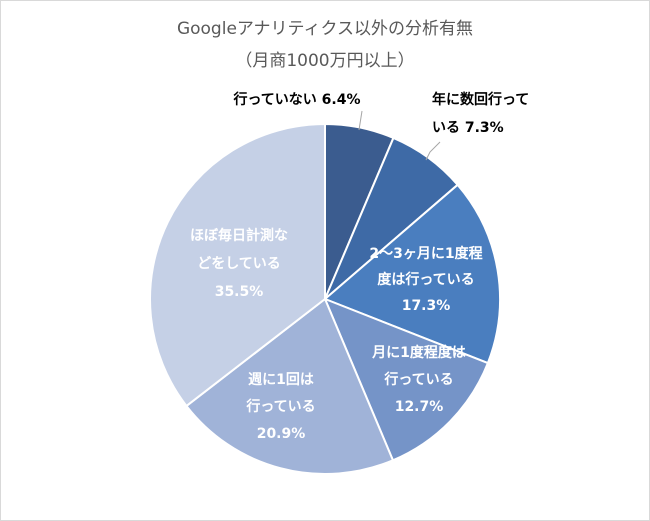 Image resolution: width=650 pixels, height=521 pixels. What do you see at coordinates (480, 99) in the screenshot?
I see `slice-label-line: 年に数回行って` at bounding box center [480, 99].